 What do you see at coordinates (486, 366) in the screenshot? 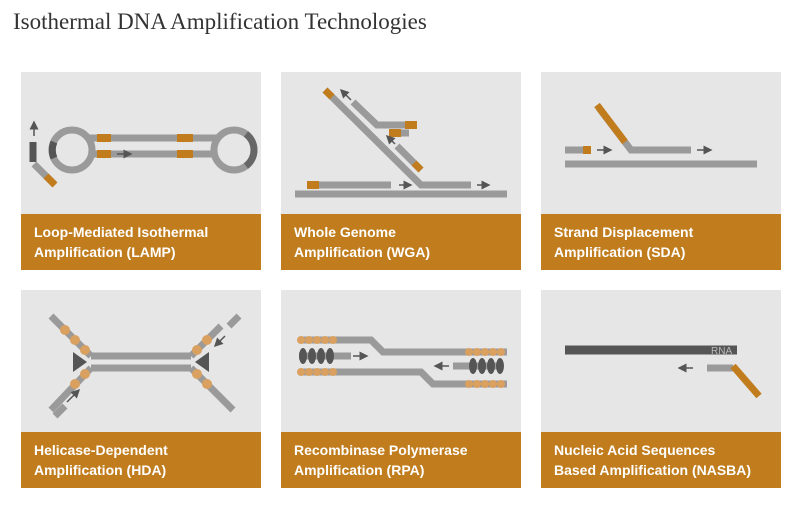
I see `rpa-recombinase-right` at bounding box center [486, 366].